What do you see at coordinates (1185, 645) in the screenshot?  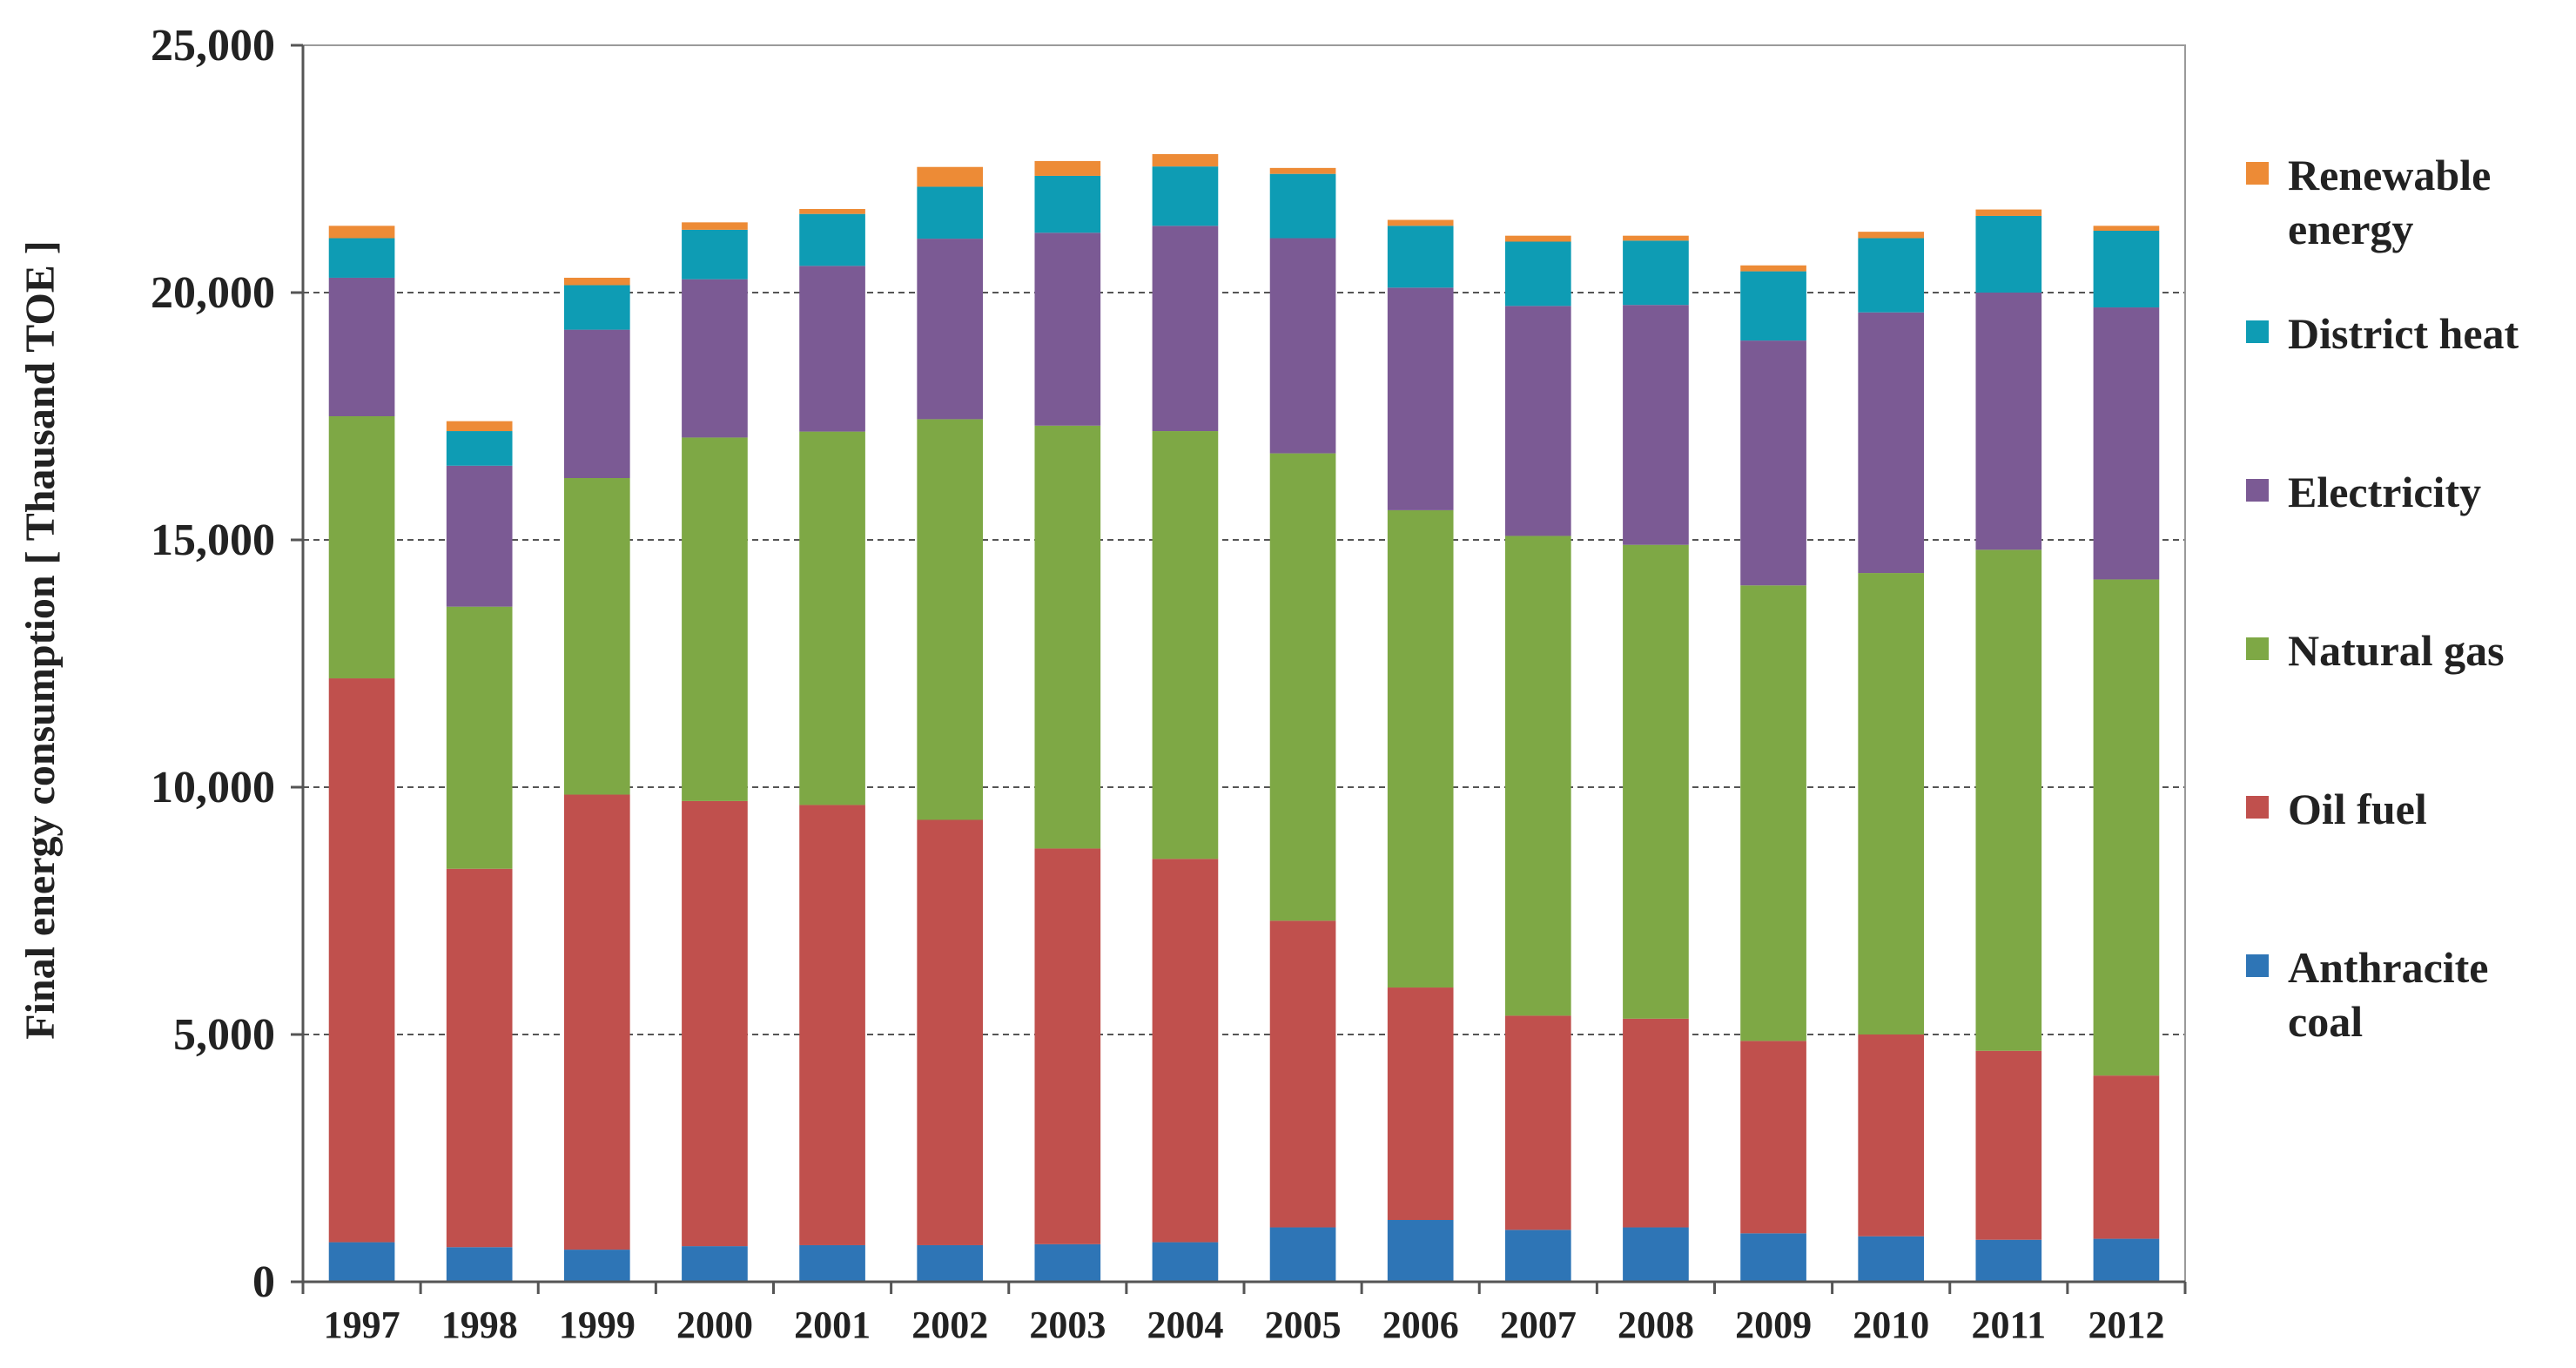 I see `bar-2004-natural-gas` at bounding box center [1185, 645].